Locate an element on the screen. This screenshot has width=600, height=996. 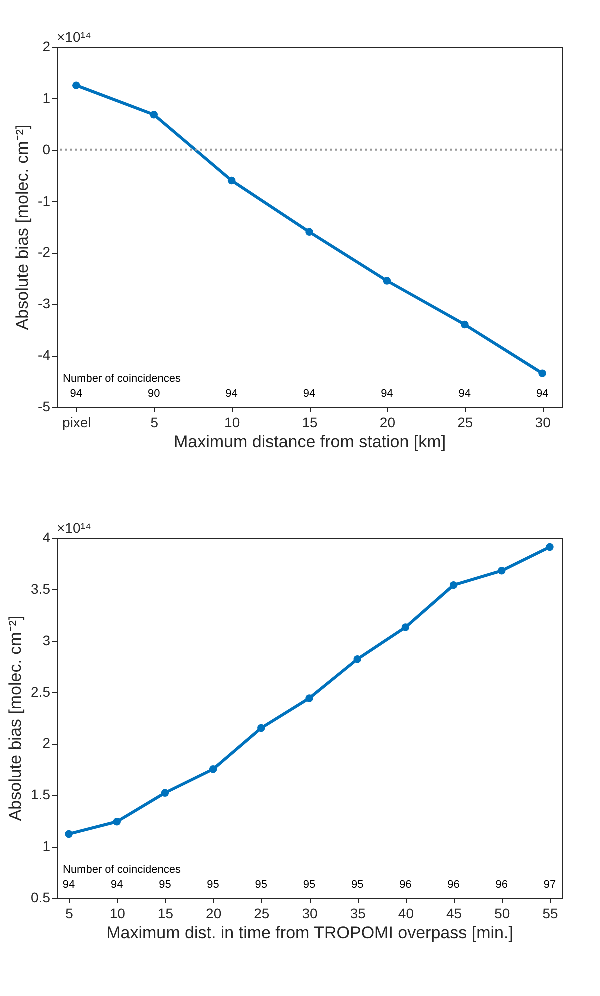
x-axis-title: Maximum dist. in time from TROPOMI overpass [min.] is located at coordinates (310, 933).